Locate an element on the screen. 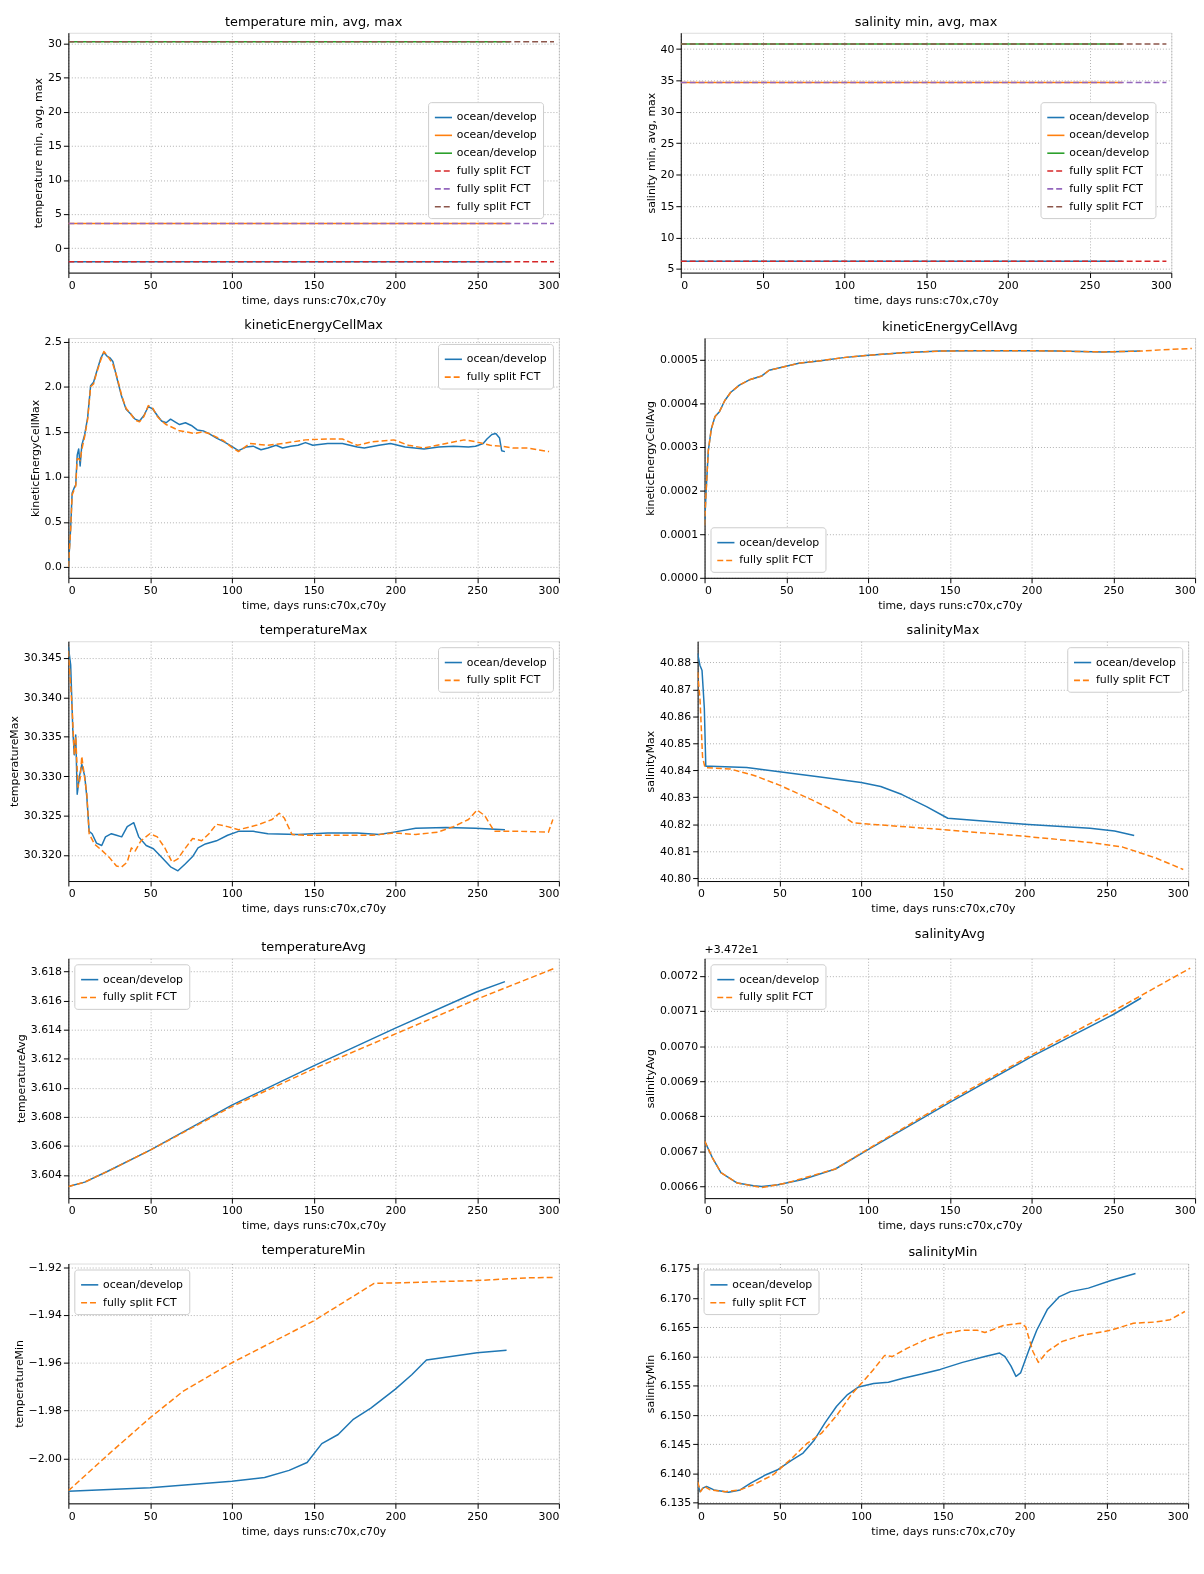  y-tick-label: −2.00 is located at coordinates (45, 1458).